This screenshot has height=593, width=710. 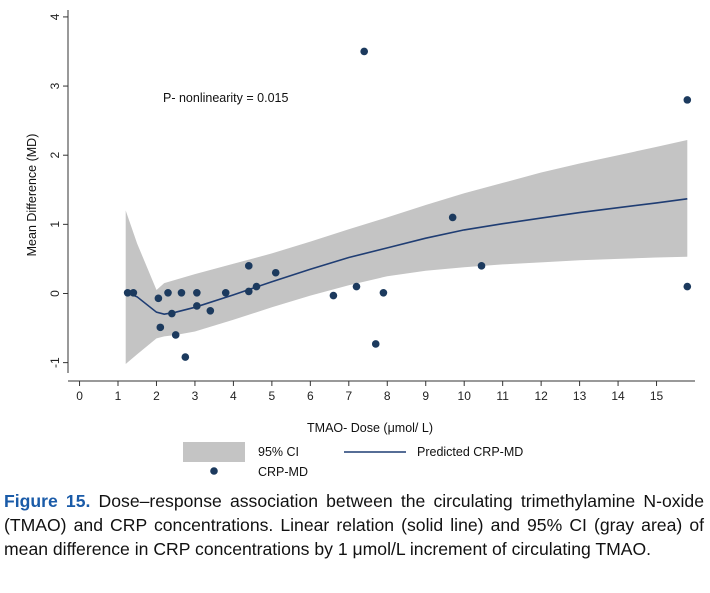 I want to click on x-tick-label: 13, so click(x=580, y=396).